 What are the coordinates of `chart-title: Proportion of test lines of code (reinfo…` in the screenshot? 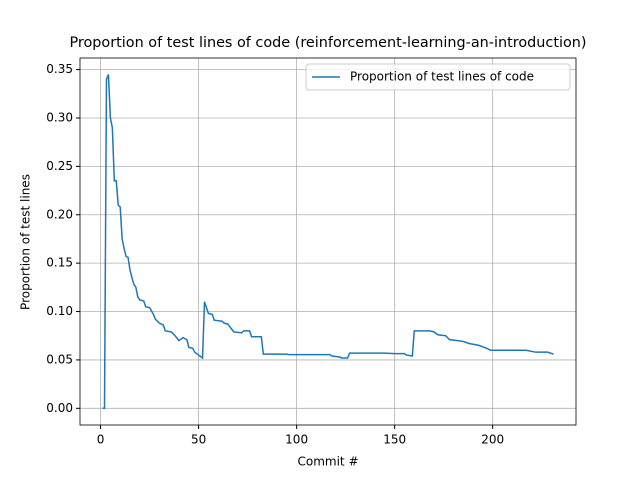 It's located at (327, 43).